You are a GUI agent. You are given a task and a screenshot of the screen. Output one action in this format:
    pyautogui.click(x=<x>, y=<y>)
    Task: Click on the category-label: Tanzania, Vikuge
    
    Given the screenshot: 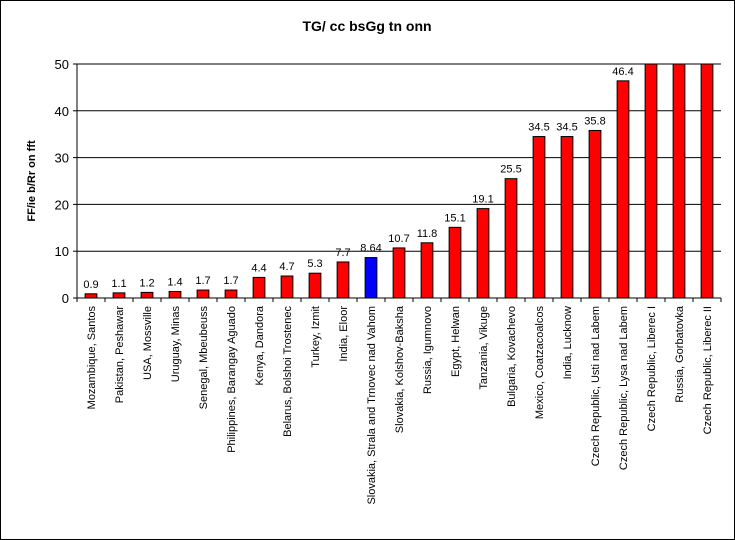 What is the action you would take?
    pyautogui.click(x=484, y=348)
    